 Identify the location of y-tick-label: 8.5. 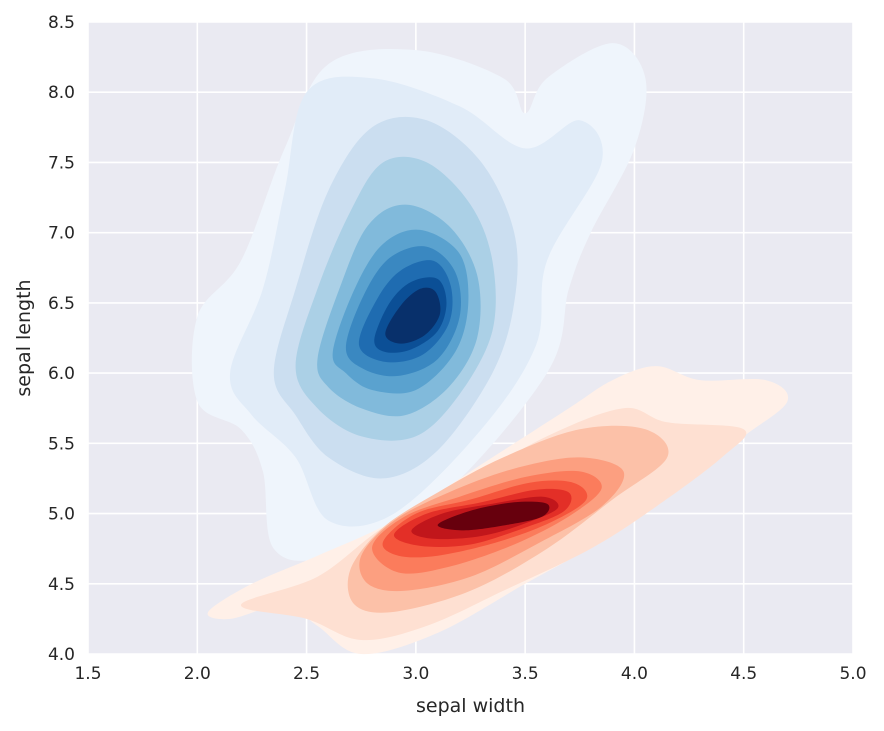
(61, 23).